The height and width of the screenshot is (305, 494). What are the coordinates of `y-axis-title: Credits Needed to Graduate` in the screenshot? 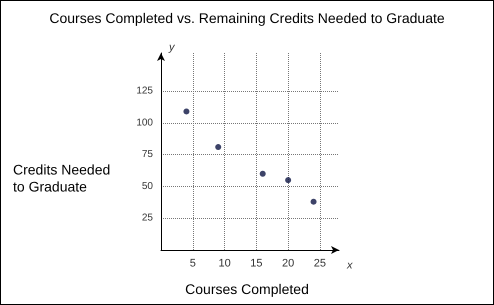 It's located at (61, 178).